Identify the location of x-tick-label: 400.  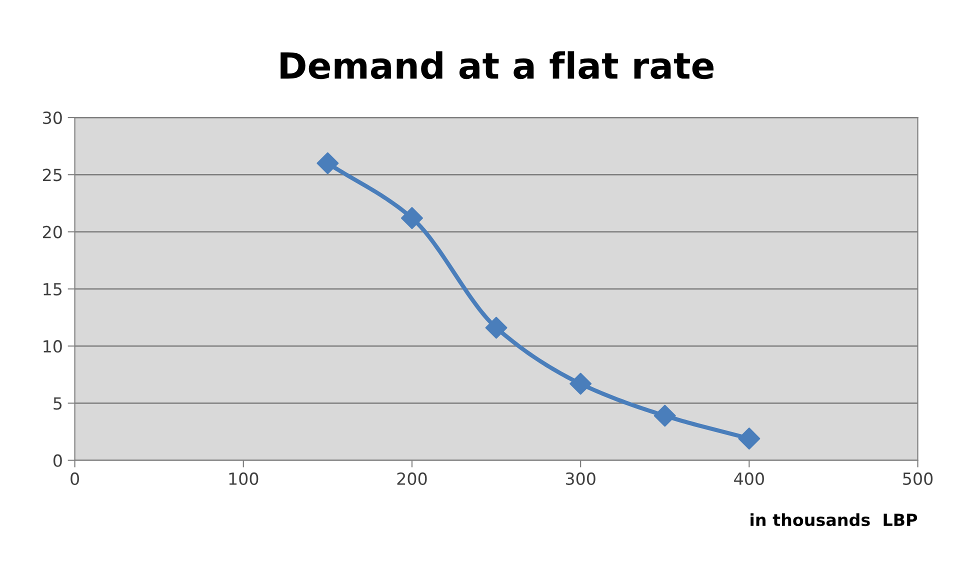
(749, 479).